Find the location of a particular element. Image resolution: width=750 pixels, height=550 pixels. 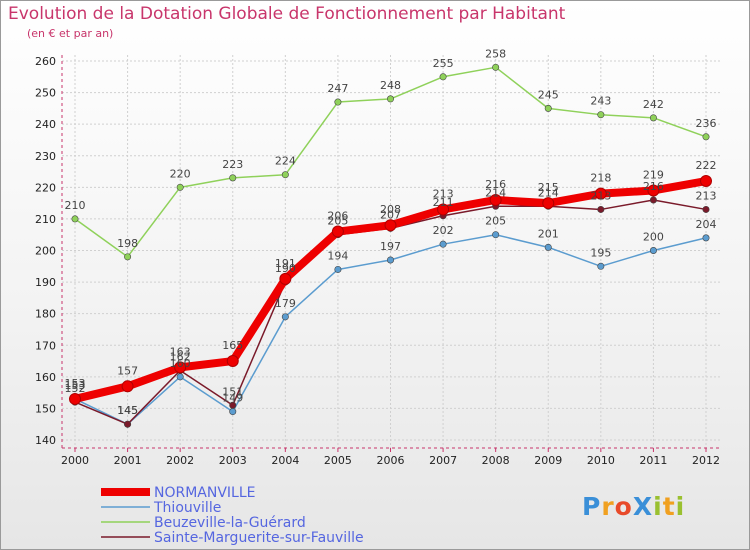

legend-label-thiouville: Thiouville is located at coordinates (187, 508).